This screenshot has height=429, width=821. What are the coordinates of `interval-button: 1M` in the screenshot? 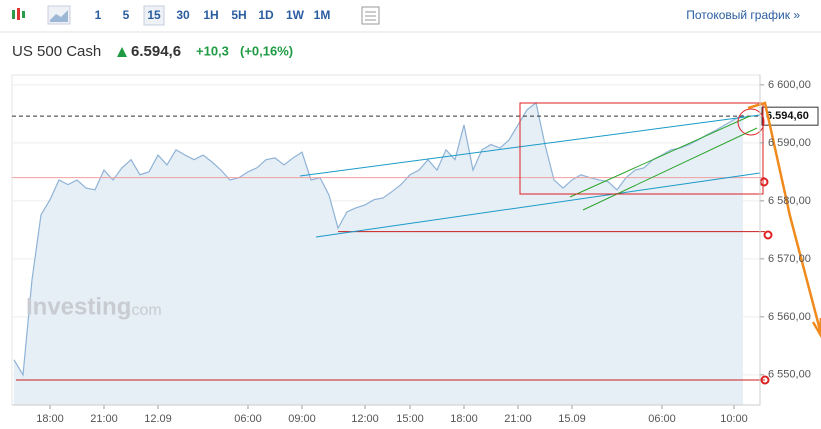 It's located at (322, 15).